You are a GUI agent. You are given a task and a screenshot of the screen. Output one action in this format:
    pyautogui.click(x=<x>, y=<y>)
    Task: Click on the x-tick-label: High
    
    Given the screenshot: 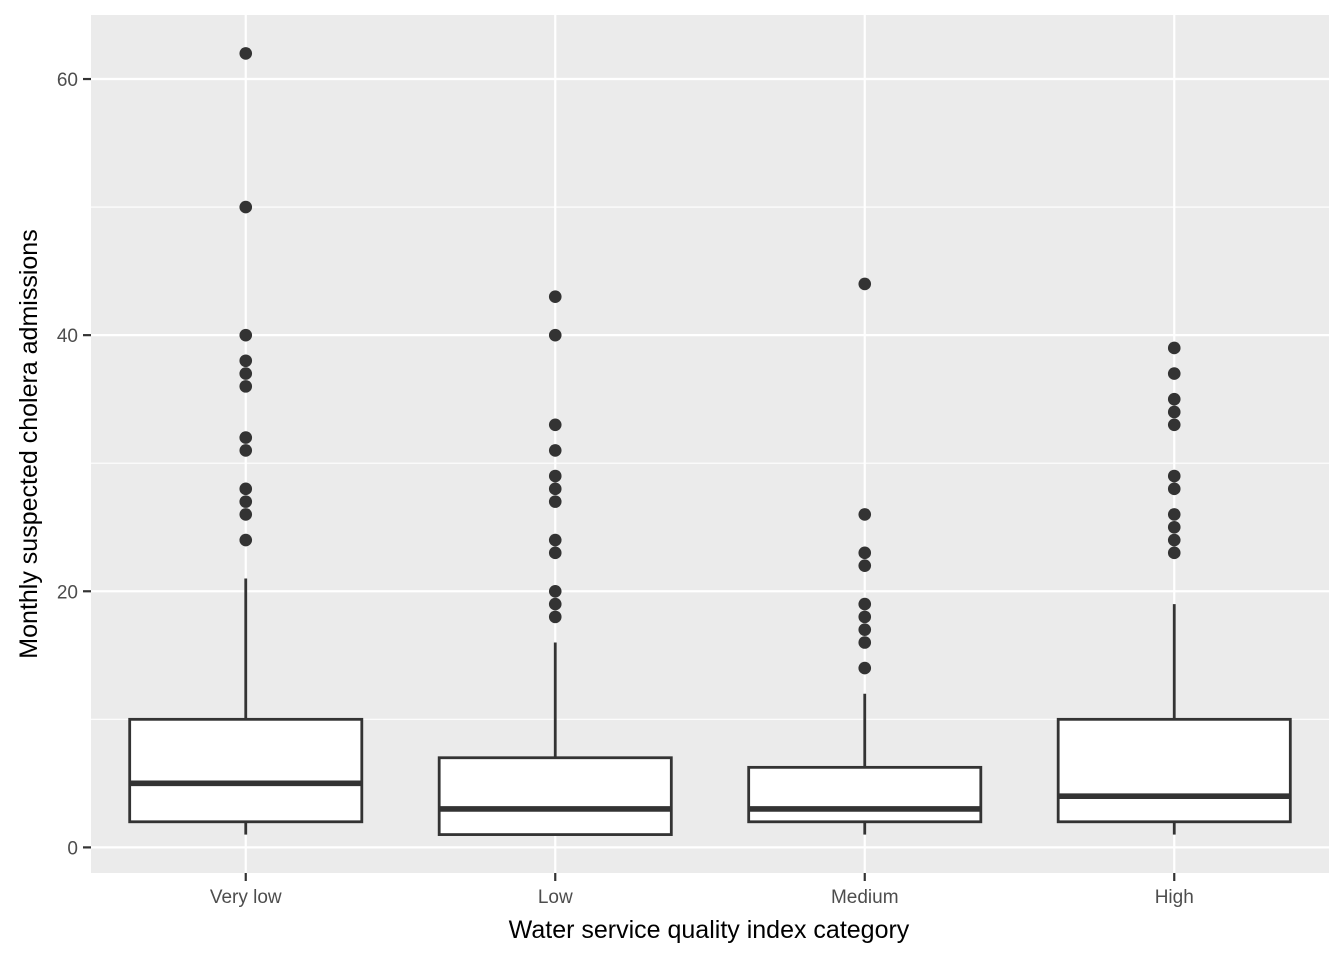 What is the action you would take?
    pyautogui.click(x=1174, y=897)
    